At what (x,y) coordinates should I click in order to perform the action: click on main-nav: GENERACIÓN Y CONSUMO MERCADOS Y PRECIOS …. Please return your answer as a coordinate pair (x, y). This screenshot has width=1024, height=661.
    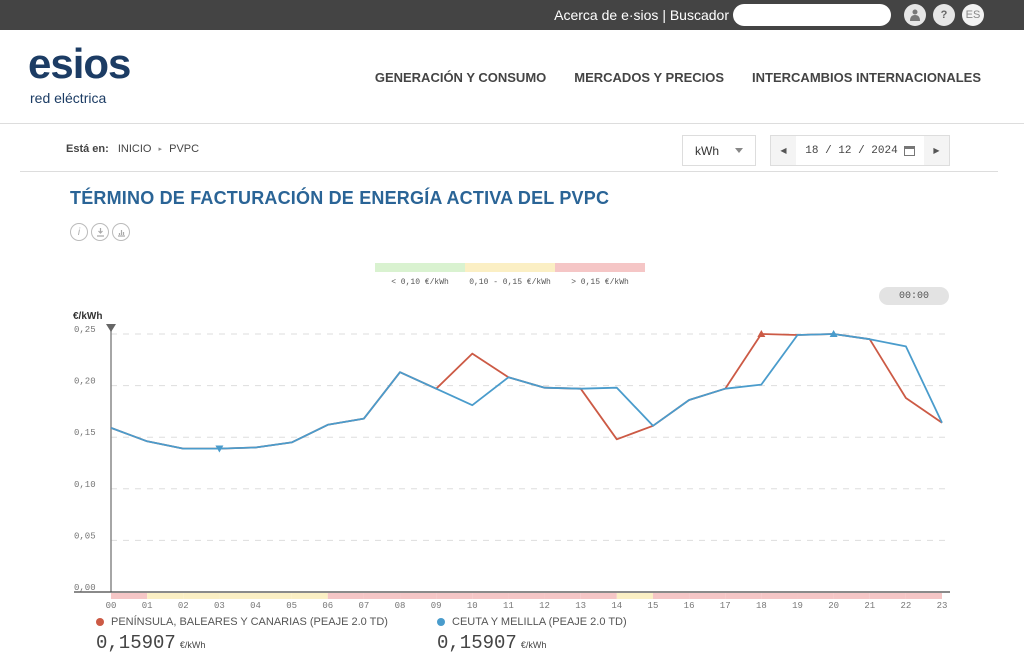
    Looking at the image, I should click on (678, 77).